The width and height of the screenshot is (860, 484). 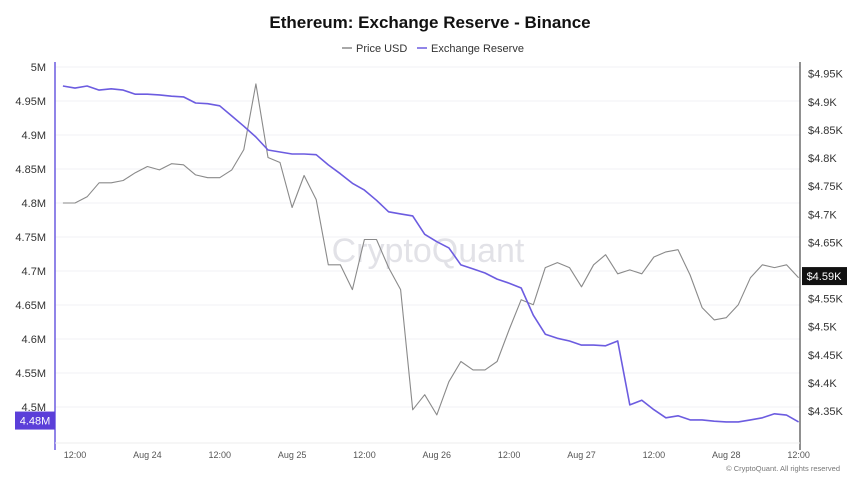 I want to click on right-tick-label: $4.75K, so click(x=826, y=187).